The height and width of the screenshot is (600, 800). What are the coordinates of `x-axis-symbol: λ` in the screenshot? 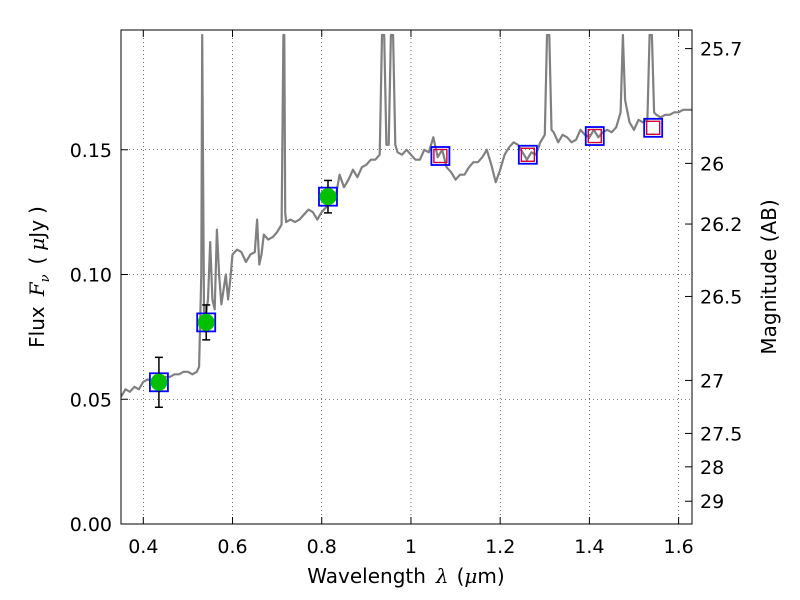 It's located at (442, 576).